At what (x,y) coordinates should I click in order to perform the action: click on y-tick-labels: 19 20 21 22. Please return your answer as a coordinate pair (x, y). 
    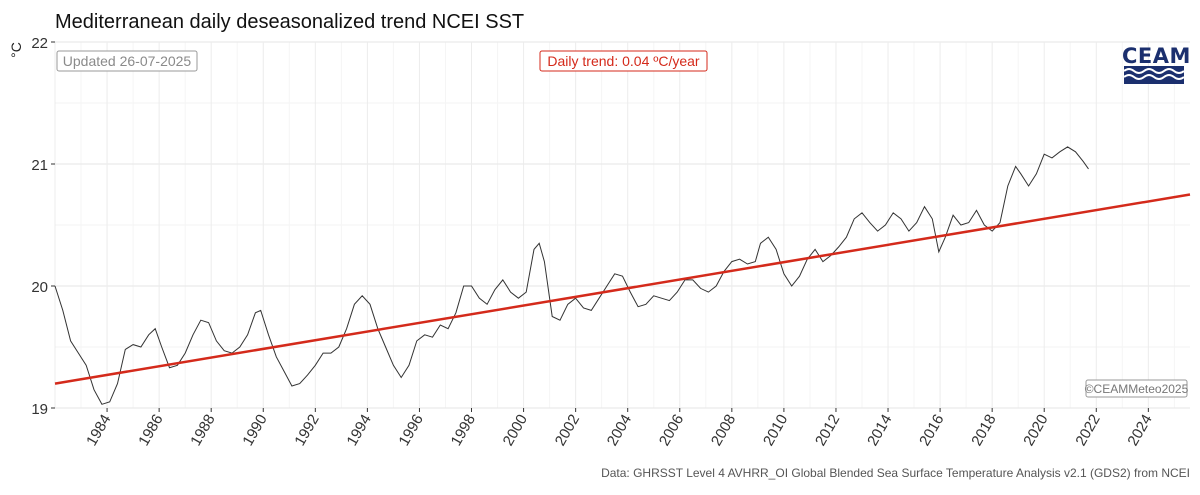
    Looking at the image, I should click on (43, 226).